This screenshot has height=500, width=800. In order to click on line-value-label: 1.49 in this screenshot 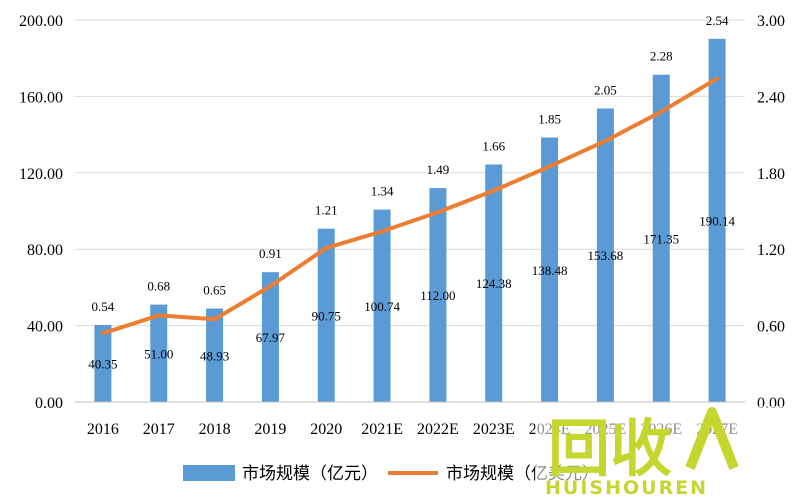, I will do `click(438, 169)`.